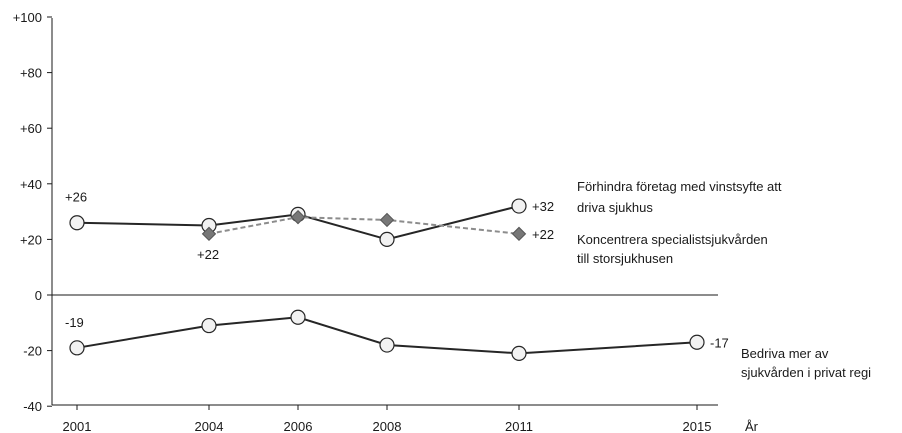 The image size is (902, 433). I want to click on series-3-name-line-1: Bedriva mer av, so click(785, 353).